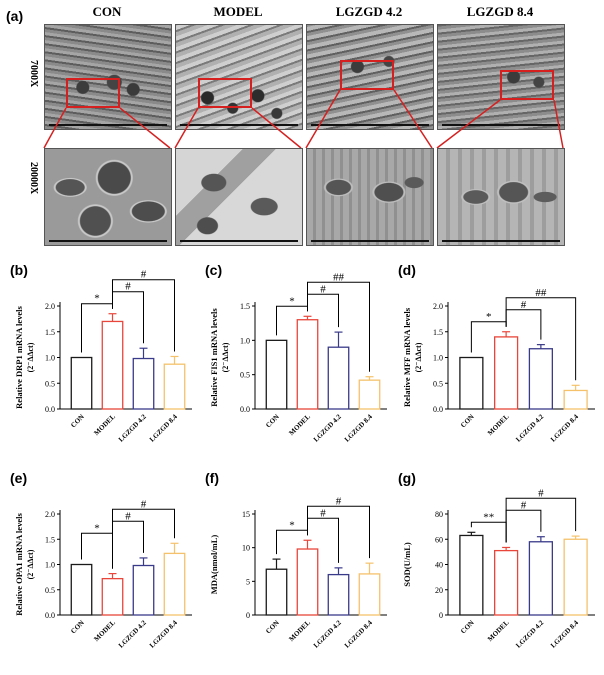 This screenshot has width=604, height=675. What do you see at coordinates (245, 306) in the screenshot?
I see `y-tick-label-c-3: 1.5` at bounding box center [245, 306].